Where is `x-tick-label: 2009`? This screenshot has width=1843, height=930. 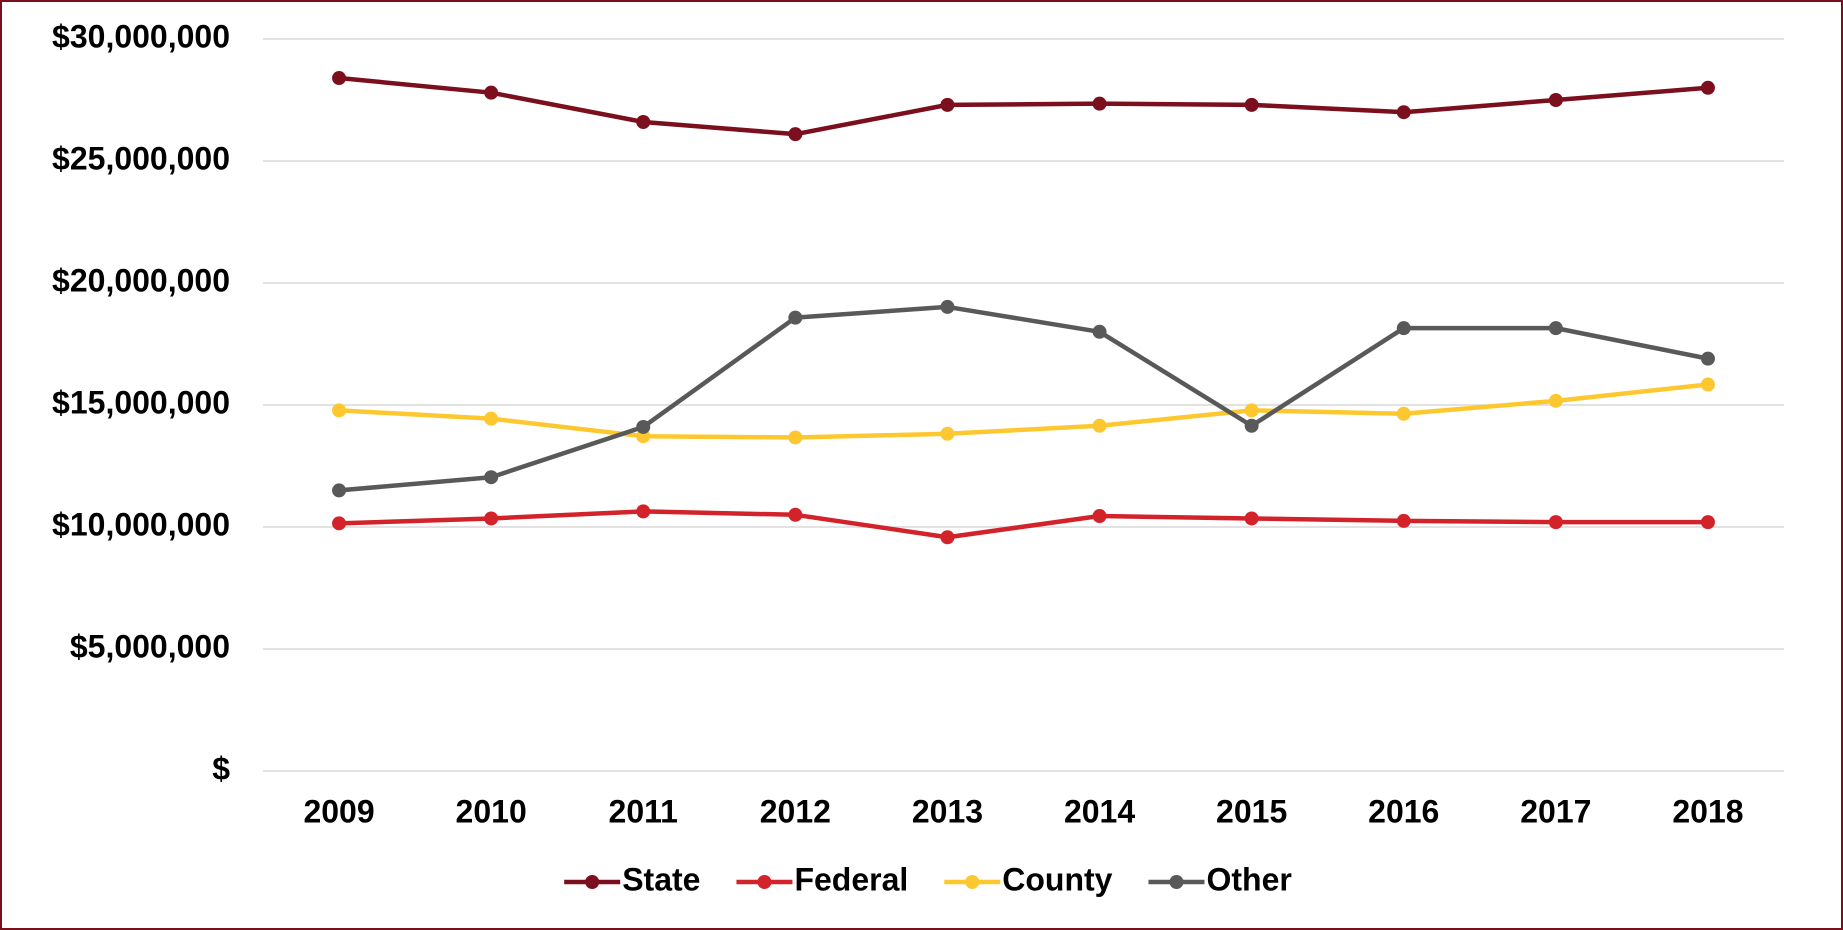
x-tick-label: 2009 is located at coordinates (338, 811).